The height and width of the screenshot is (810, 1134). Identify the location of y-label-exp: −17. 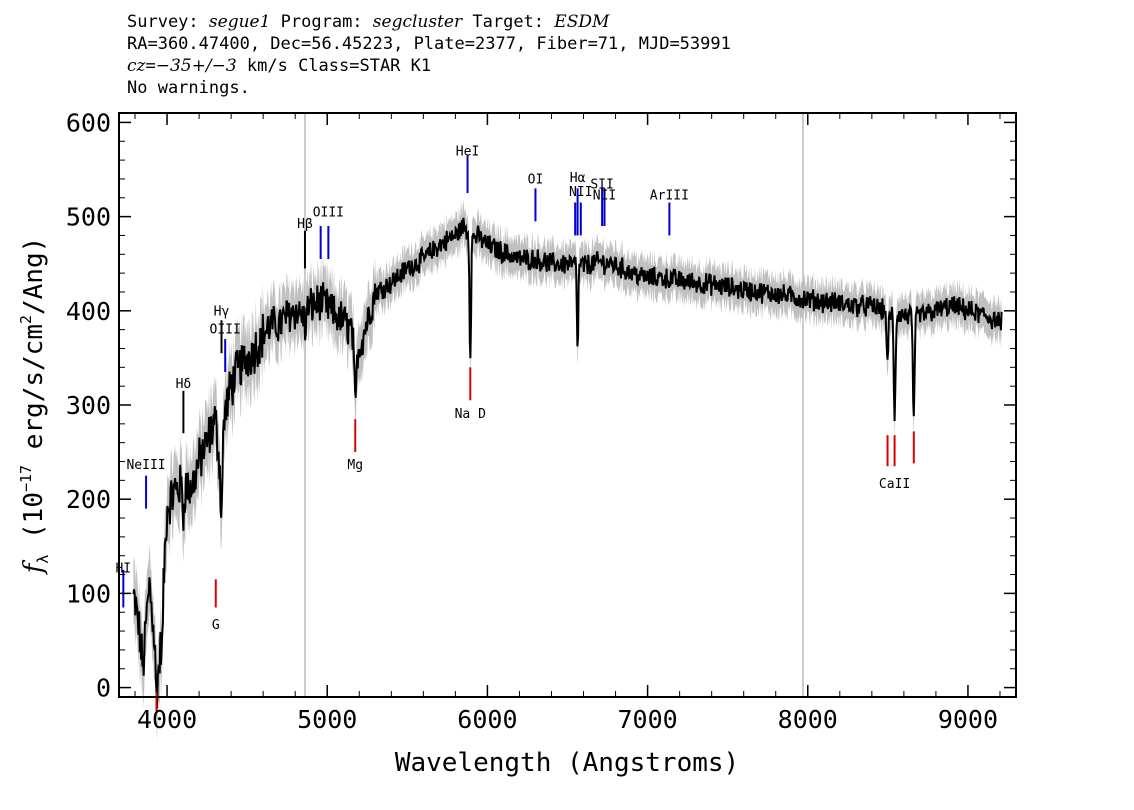
(26, 478).